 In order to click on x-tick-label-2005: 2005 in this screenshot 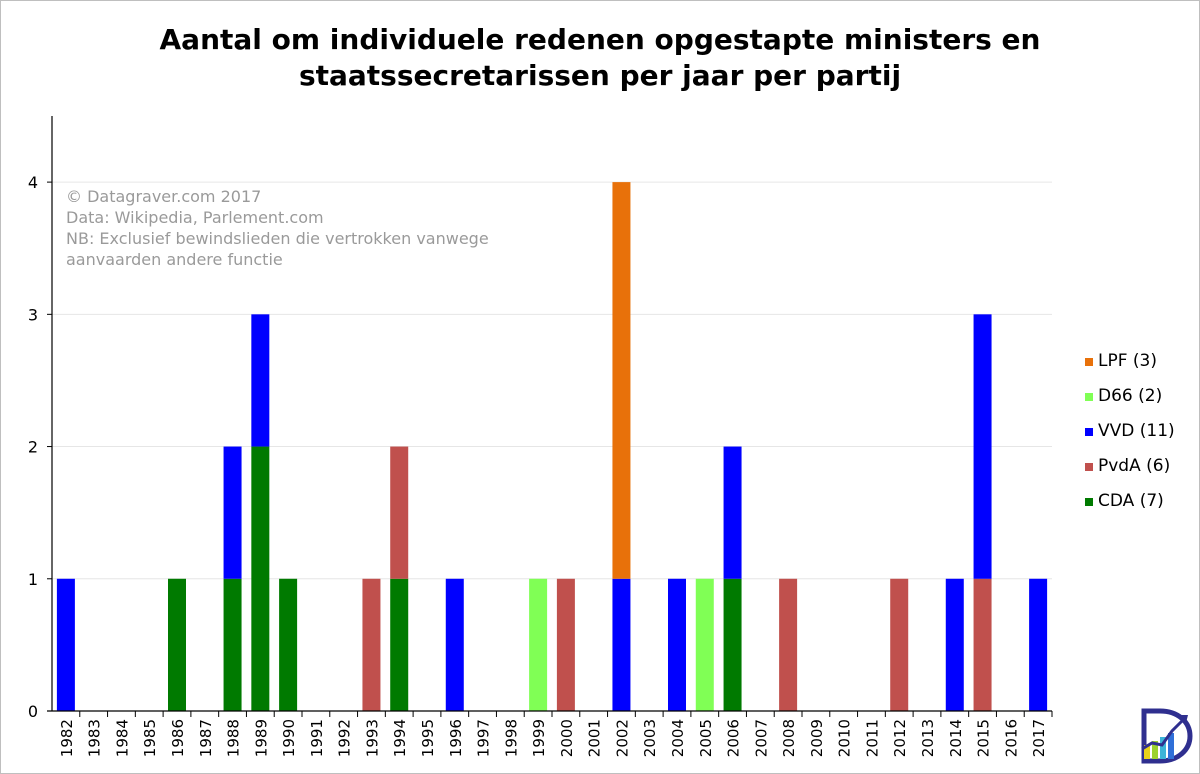, I will do `click(706, 738)`.